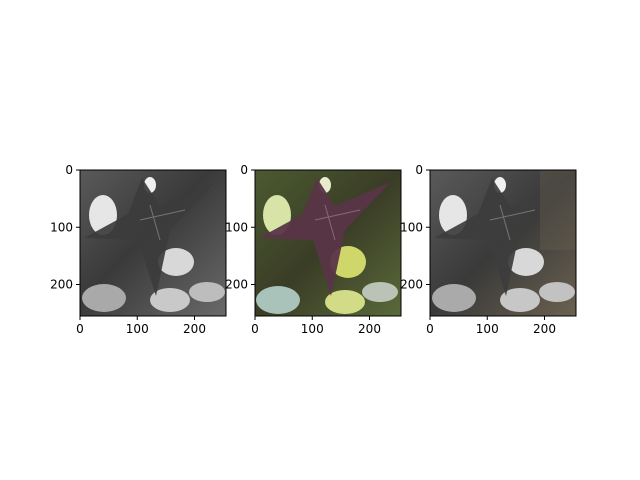  Describe the element at coordinates (411, 285) in the screenshot. I see `y-tick-label-right-2: 200` at that location.